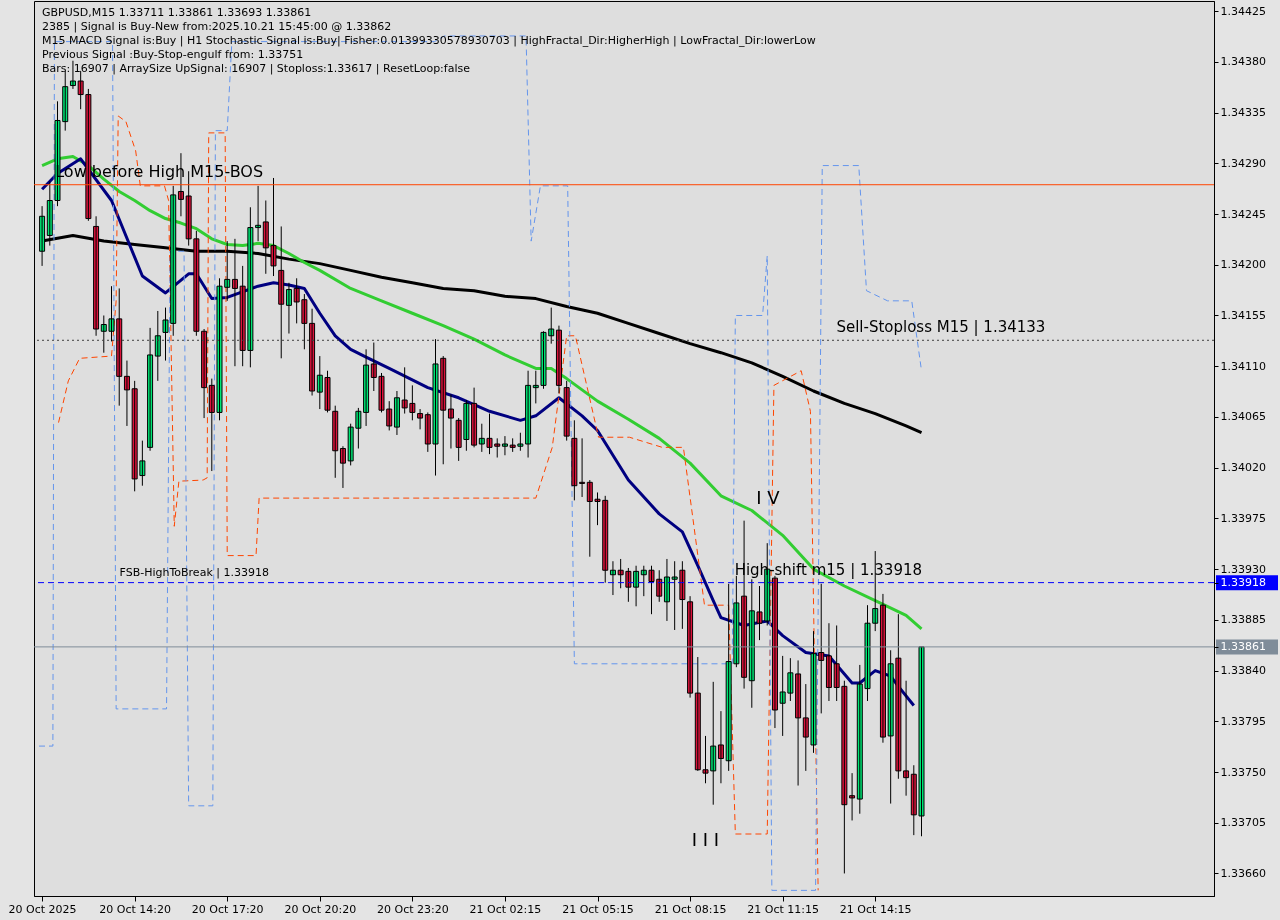 The image size is (1280, 920). I want to click on annotation: I V, so click(768, 497).